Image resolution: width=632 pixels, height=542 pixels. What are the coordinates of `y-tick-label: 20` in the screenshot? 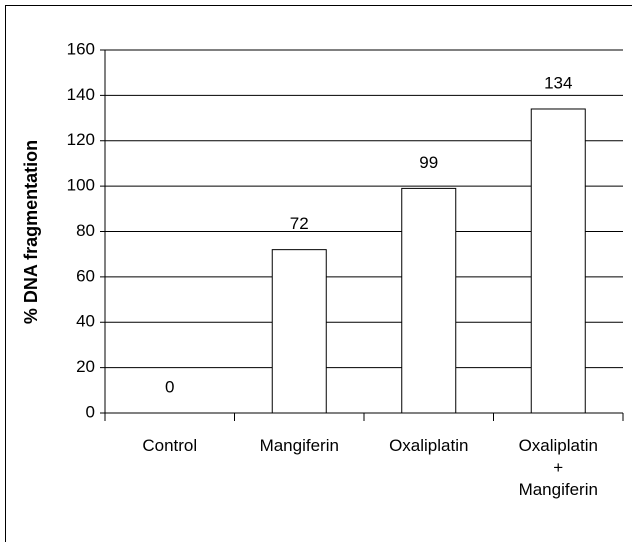 It's located at (85, 366).